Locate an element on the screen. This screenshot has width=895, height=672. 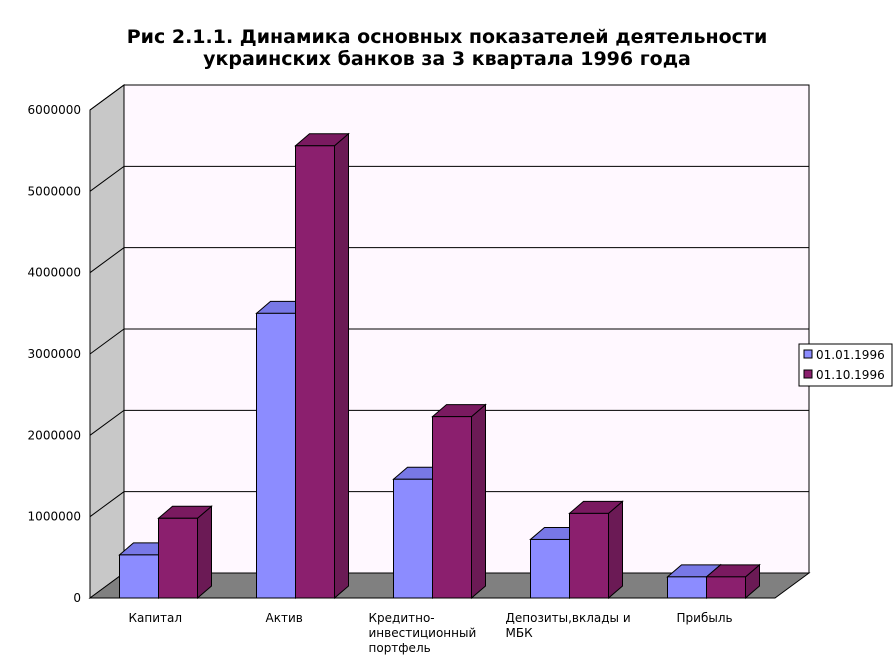
legend-label: 01.10.1996 is located at coordinates (850, 375).